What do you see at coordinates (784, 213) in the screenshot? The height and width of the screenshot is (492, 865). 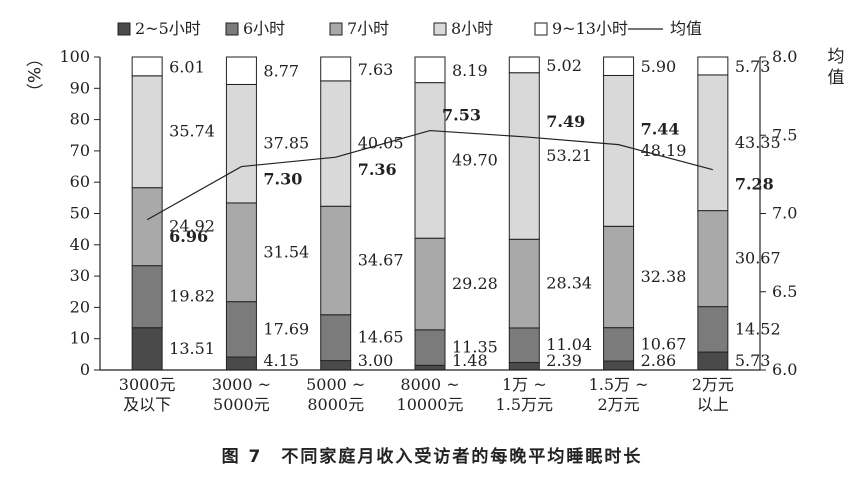 I see `y-right-tick-label: 7.0` at bounding box center [784, 213].